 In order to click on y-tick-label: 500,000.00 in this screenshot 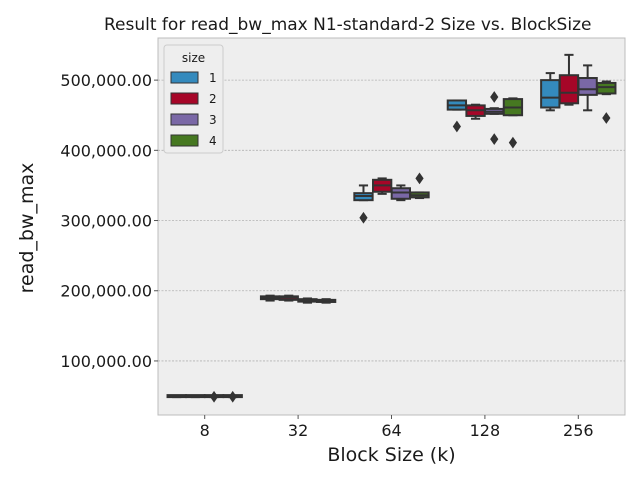, I will do `click(106, 80)`.